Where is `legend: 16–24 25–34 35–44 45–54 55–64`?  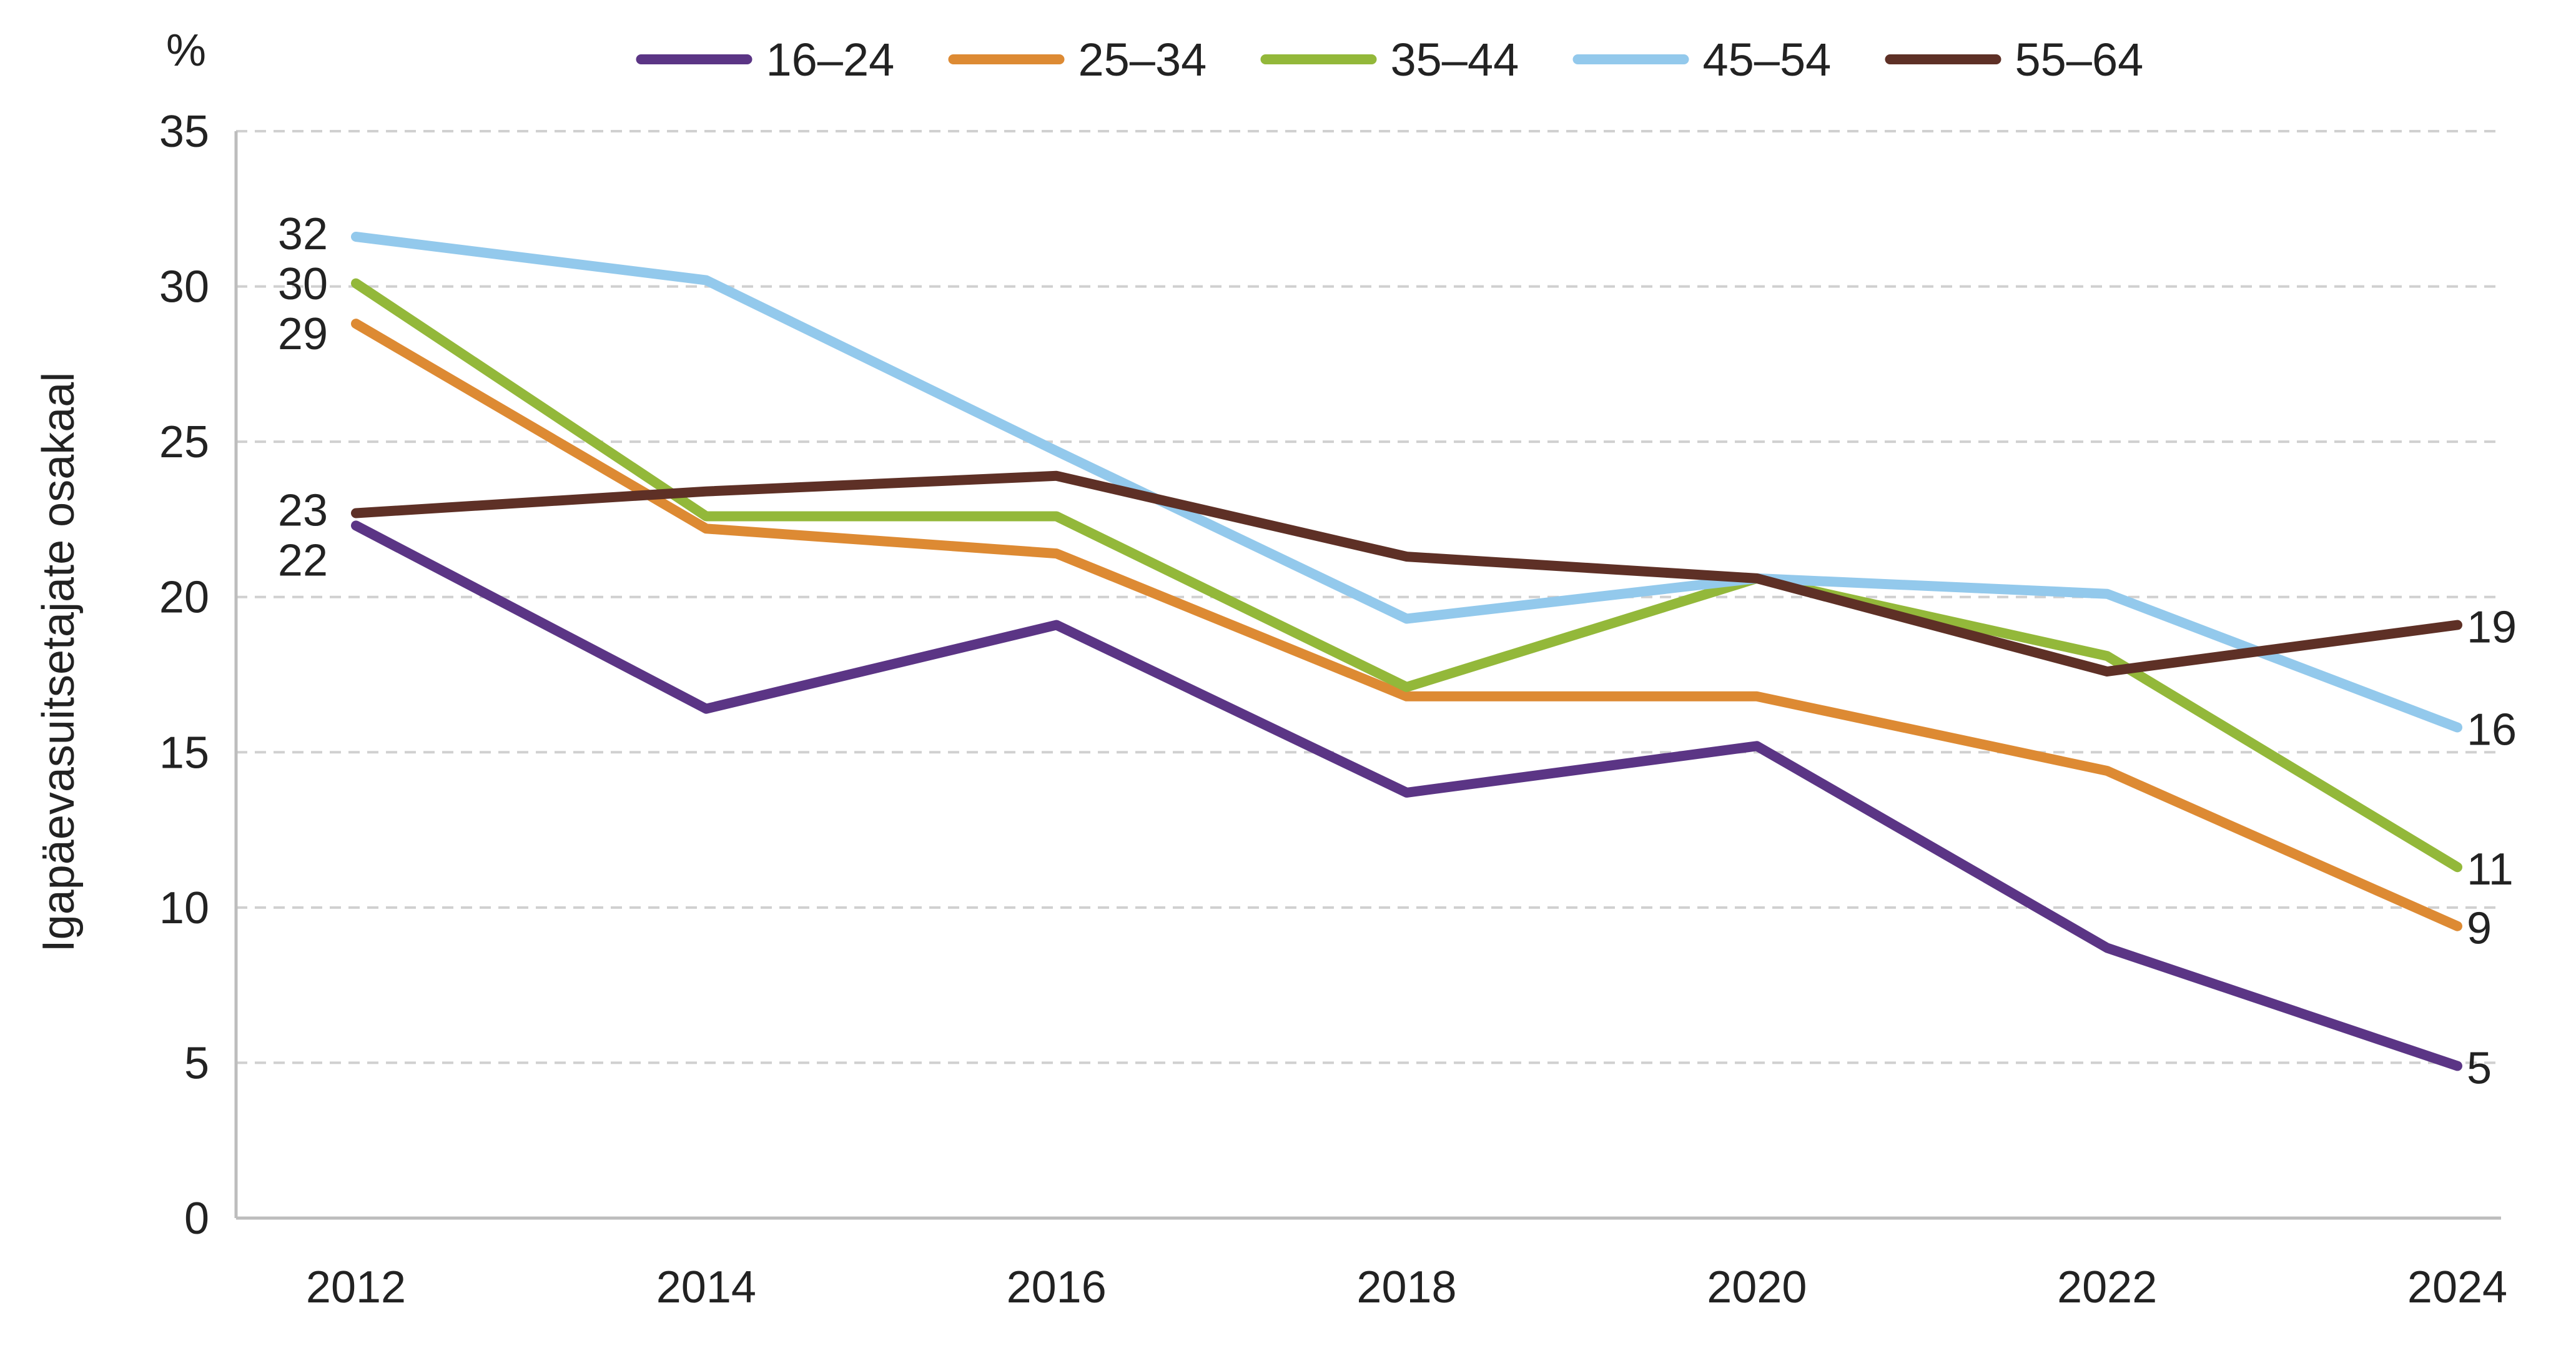
legend: 16–24 25–34 35–44 45–54 55–64 is located at coordinates (1390, 60).